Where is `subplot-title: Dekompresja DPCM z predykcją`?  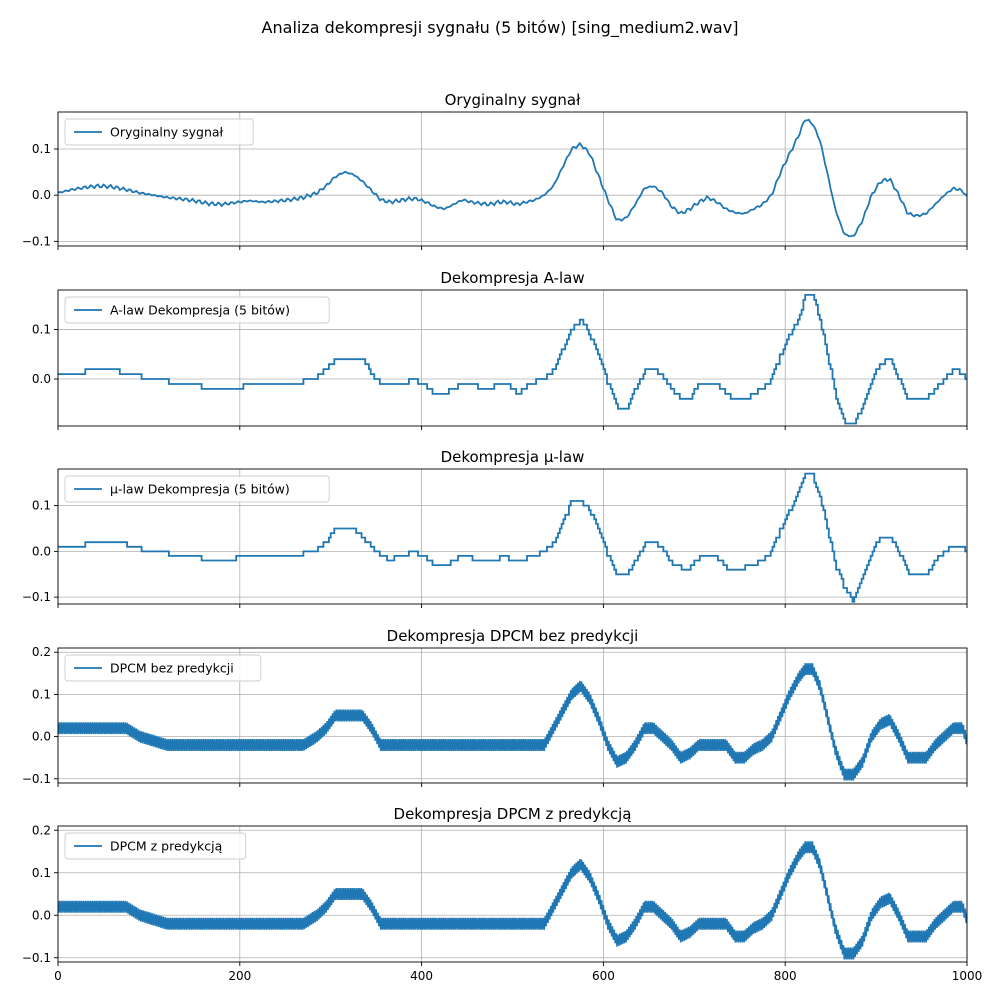 subplot-title: Dekompresja DPCM z predykcją is located at coordinates (513, 814).